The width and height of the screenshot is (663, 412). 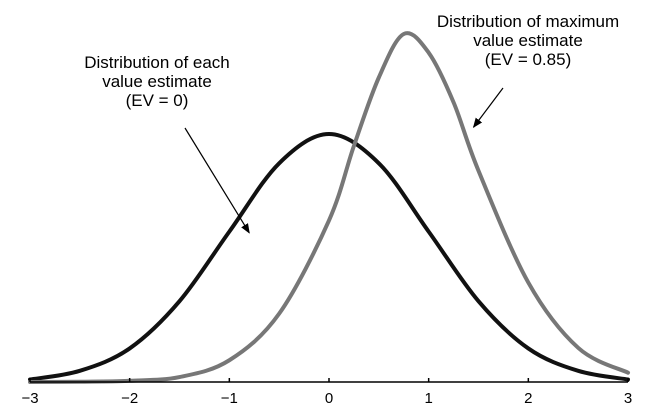 I want to click on annotation-line: Distribution of each, so click(x=157, y=62).